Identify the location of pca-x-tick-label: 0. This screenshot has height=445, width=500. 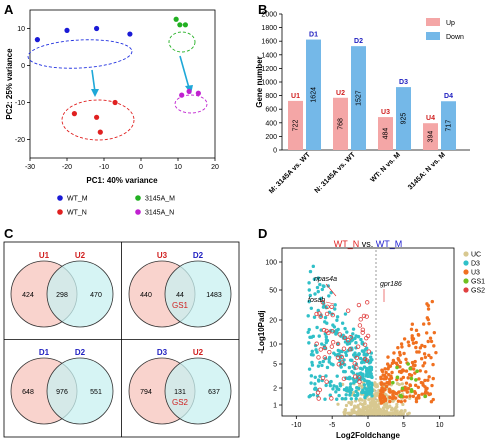
(141, 167).